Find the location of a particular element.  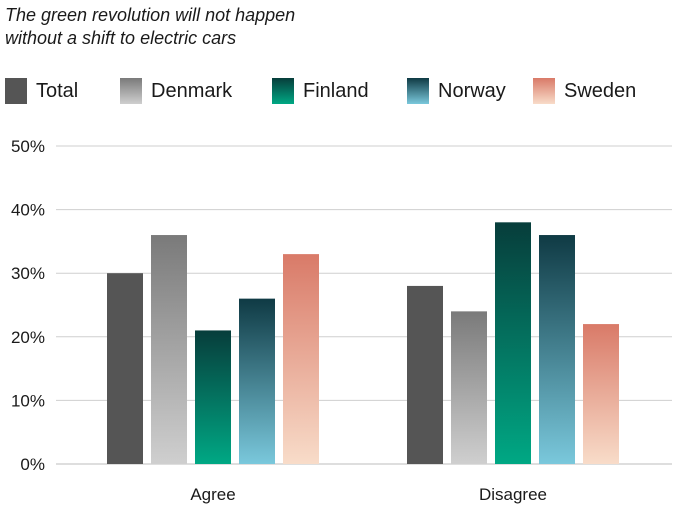

legend-item-norway: Norway is located at coordinates (456, 91).